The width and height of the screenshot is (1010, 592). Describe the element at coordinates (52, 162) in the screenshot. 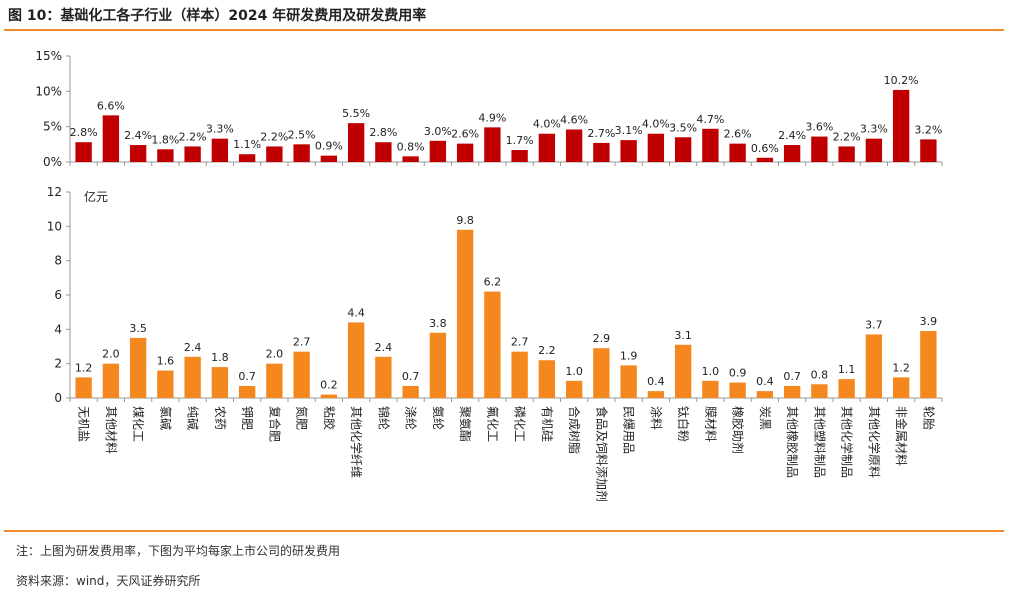

I see `rate-y-tick-label: 0%` at that location.